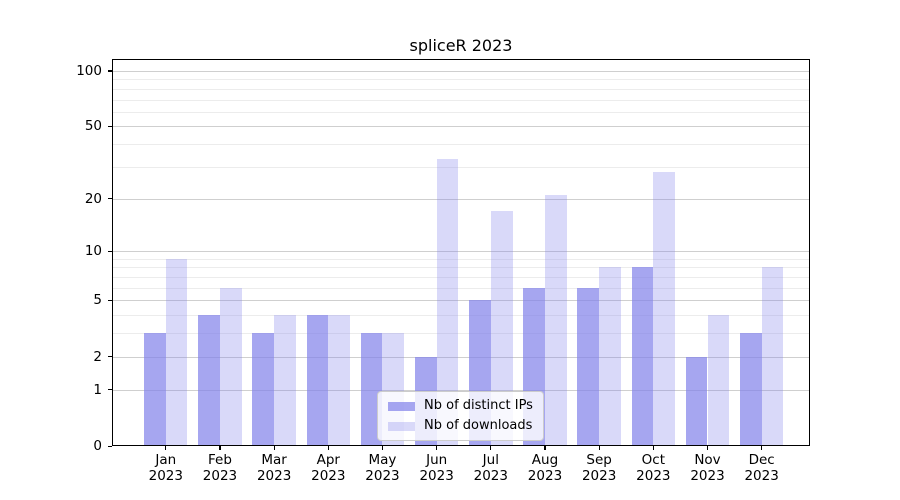 Image resolution: width=900 pixels, height=500 pixels. I want to click on y-axis-tick-label: 10, so click(93, 251).